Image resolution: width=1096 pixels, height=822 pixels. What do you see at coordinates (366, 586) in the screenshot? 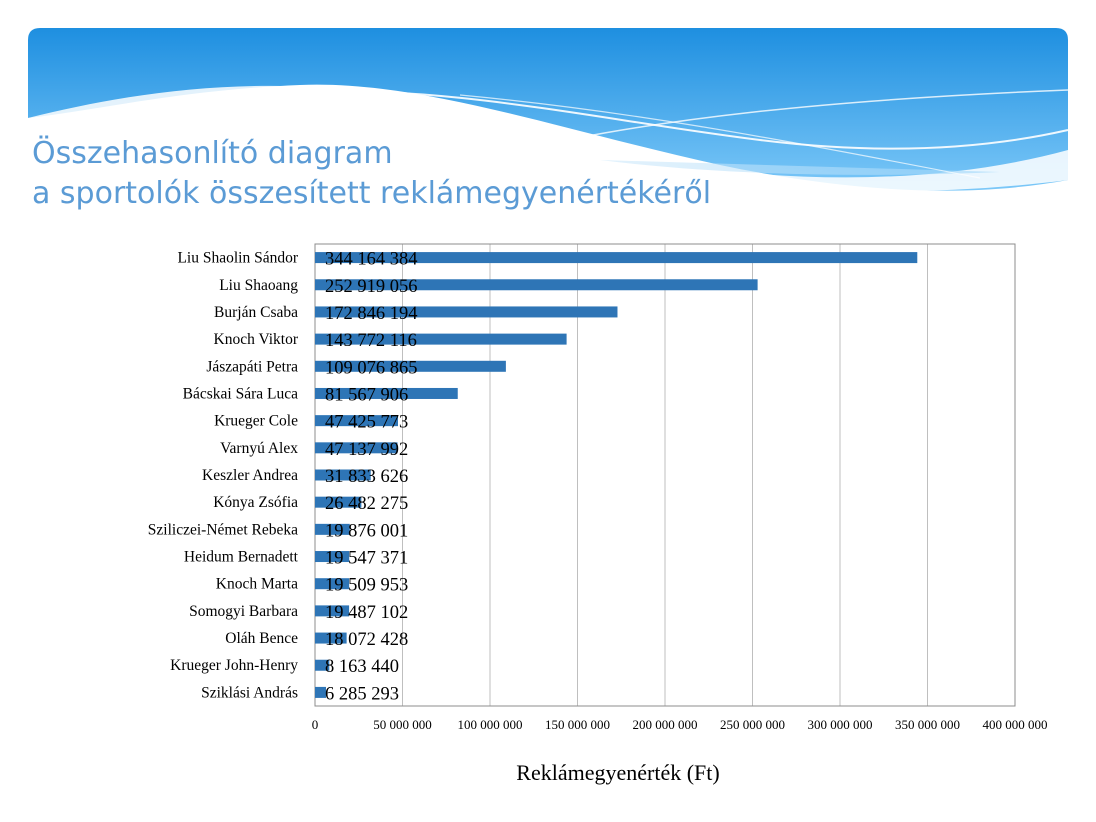
I see `value-label: 19 509 953` at bounding box center [366, 586].